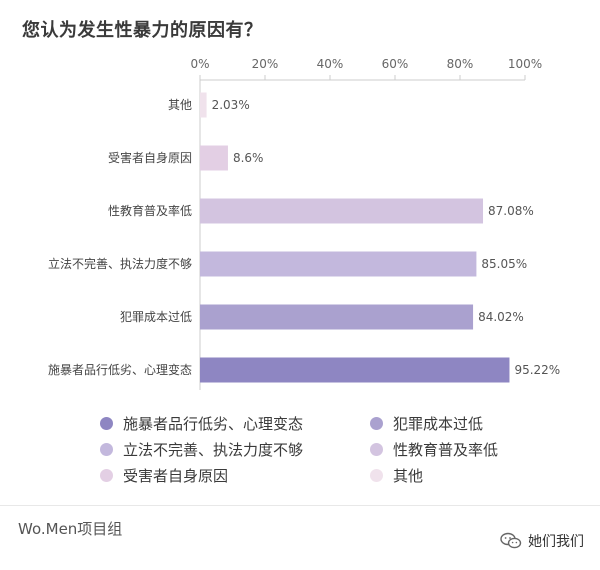  What do you see at coordinates (120, 369) in the screenshot?
I see `category-label: 施暴者品行低劣、心理变态` at bounding box center [120, 369].